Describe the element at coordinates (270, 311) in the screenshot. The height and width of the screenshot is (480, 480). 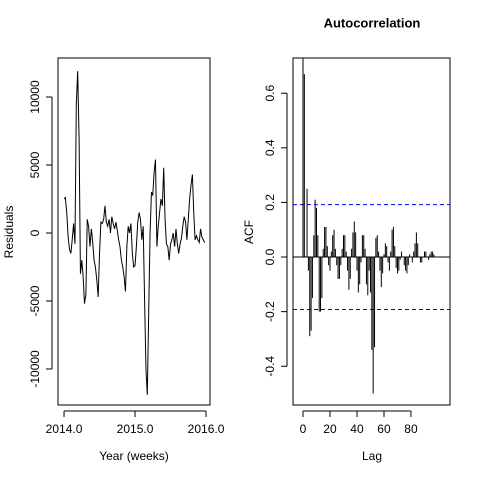
I see `y-tick-label: -0.2` at that location.